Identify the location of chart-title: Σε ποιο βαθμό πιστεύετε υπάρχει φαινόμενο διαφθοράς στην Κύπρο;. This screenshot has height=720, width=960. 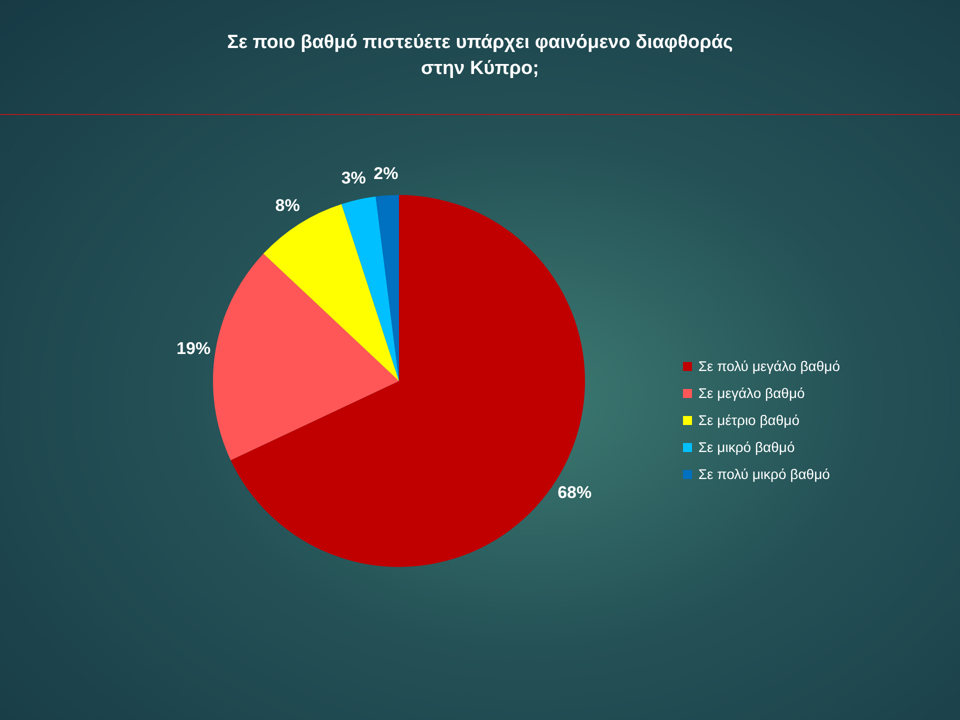
(480, 56).